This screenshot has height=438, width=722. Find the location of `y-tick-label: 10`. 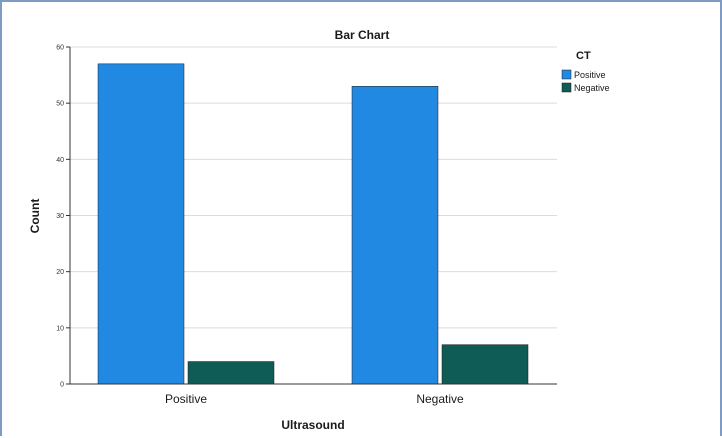

y-tick-label: 10 is located at coordinates (60, 328).